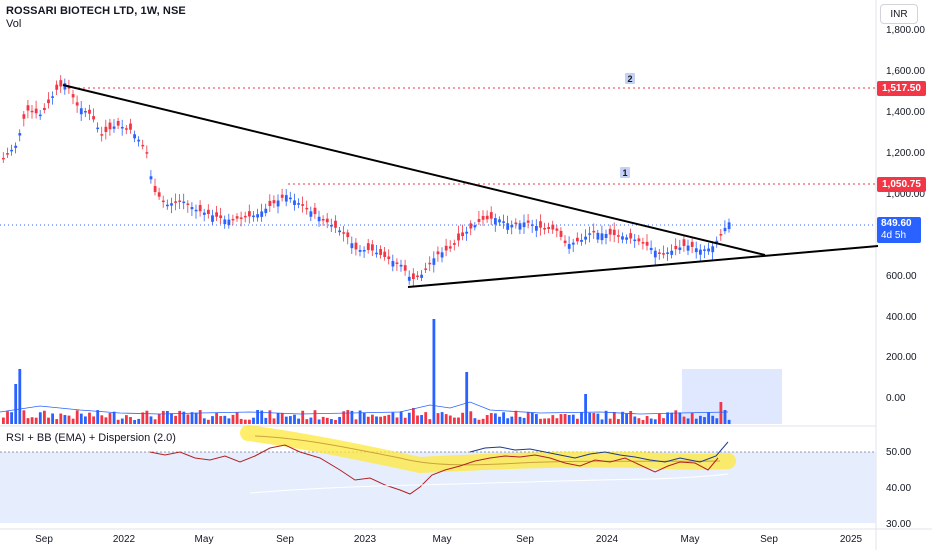  Describe the element at coordinates (896, 398) in the screenshot. I see `volume-tick: 0.00` at that location.